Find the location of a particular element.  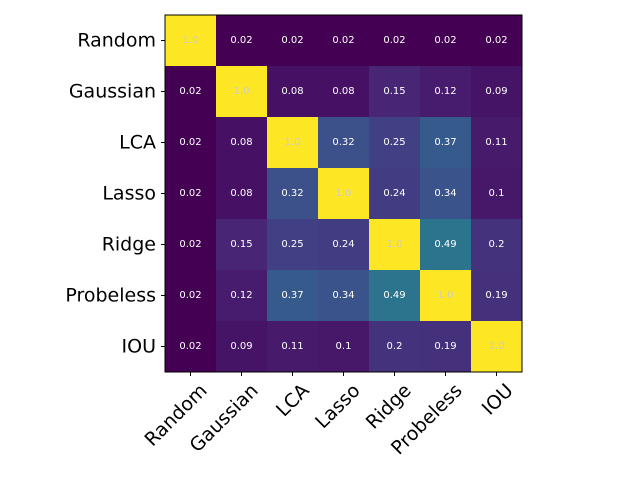

y-tick-labels: Random Gaussian LCA Lasso Ridge Probeless IOU is located at coordinates (110, 194).